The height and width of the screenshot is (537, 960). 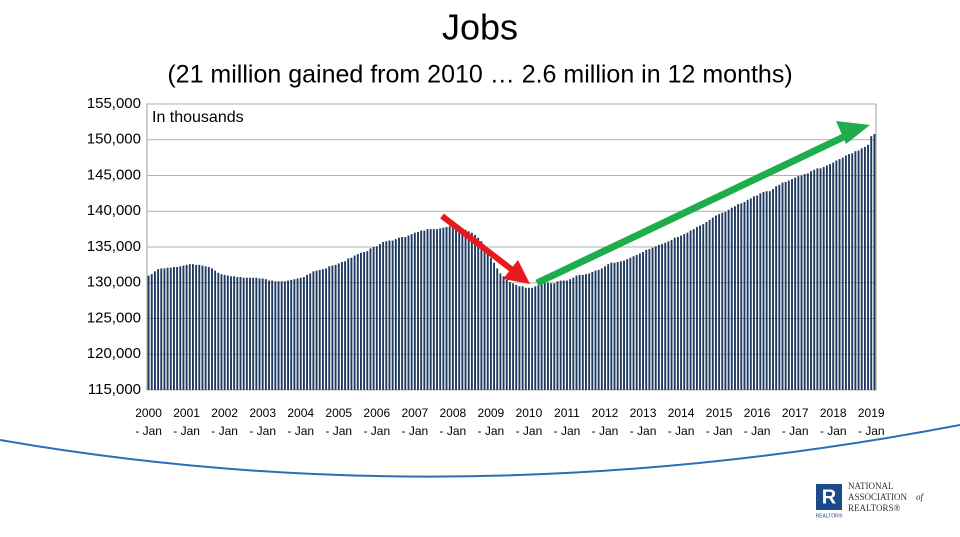 I want to click on x-tick-label: 2007 - Jan, so click(x=415, y=422).